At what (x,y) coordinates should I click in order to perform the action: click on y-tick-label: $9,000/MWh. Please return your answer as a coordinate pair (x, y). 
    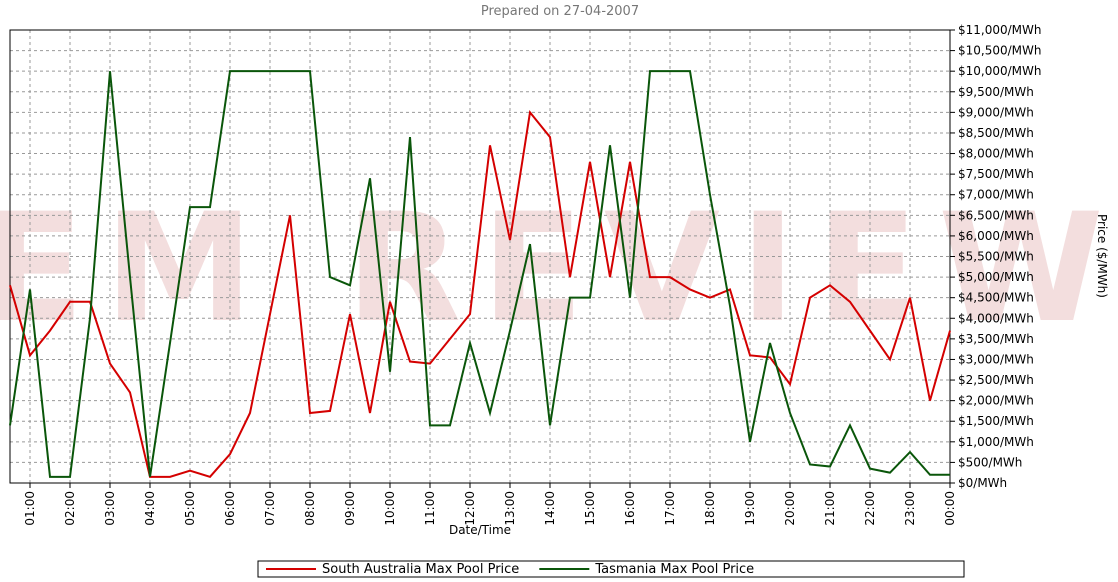
    Looking at the image, I should click on (996, 112).